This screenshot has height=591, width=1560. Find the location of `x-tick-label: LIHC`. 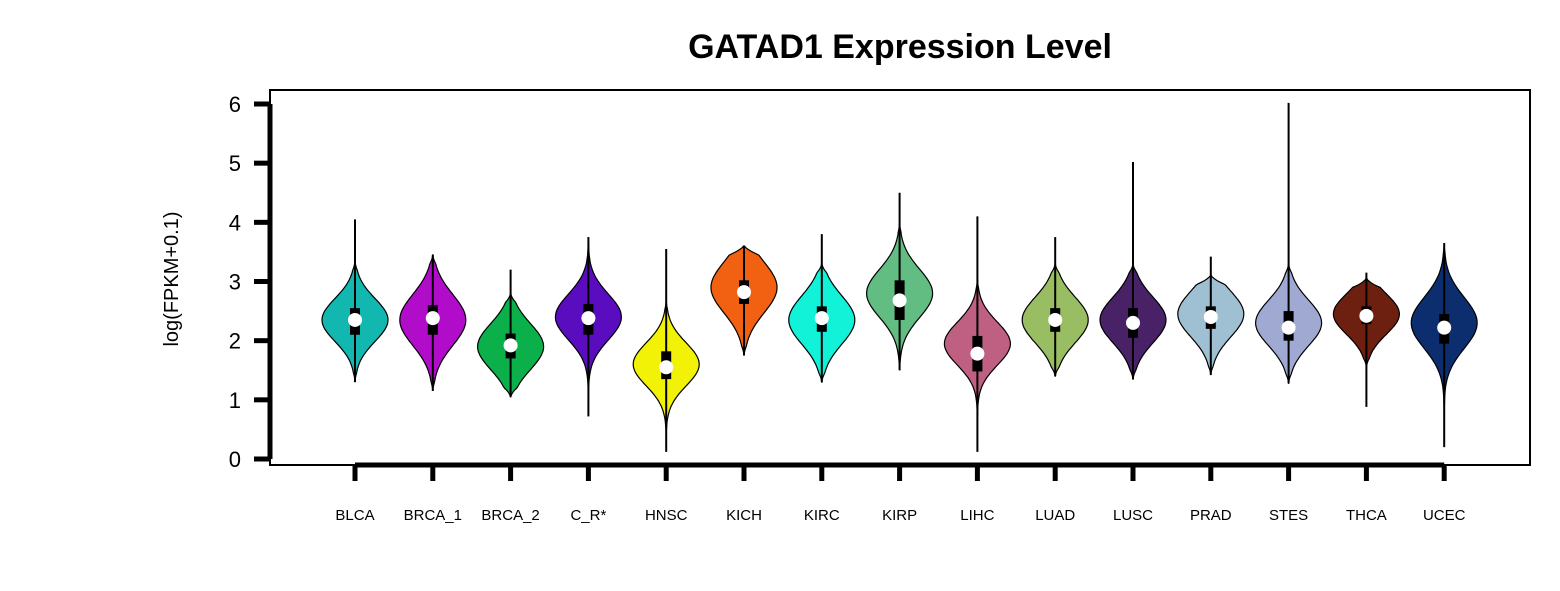

x-tick-label: LIHC is located at coordinates (977, 515).